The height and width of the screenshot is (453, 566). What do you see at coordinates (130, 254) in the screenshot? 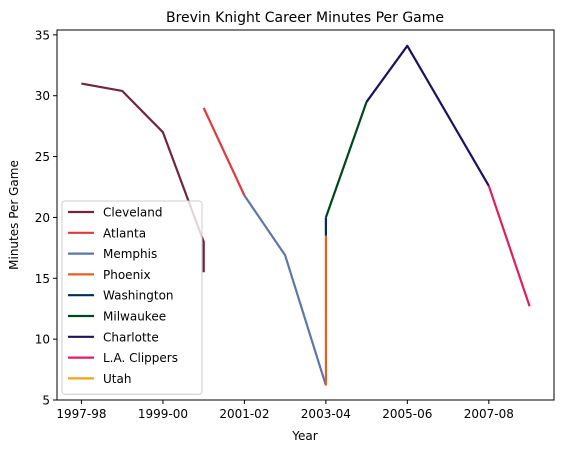
I see `legend-label-2: Memphis` at bounding box center [130, 254].